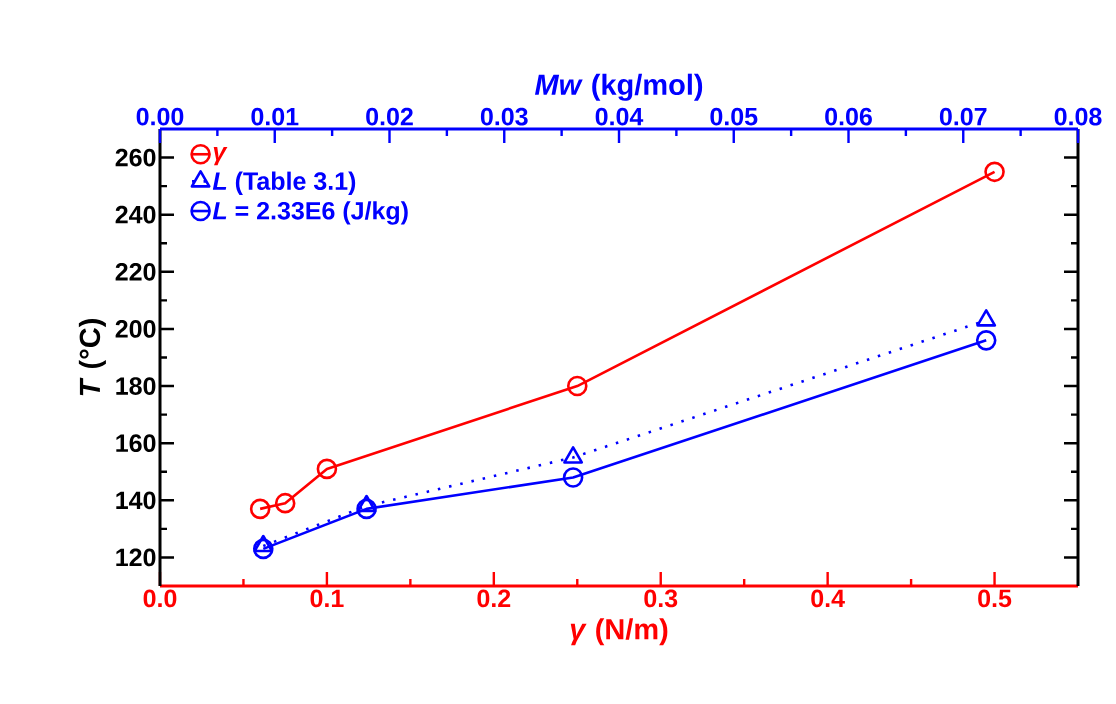 The image size is (1116, 704). What do you see at coordinates (136, 500) in the screenshot?
I see `y-tick-label: 140` at bounding box center [136, 500].